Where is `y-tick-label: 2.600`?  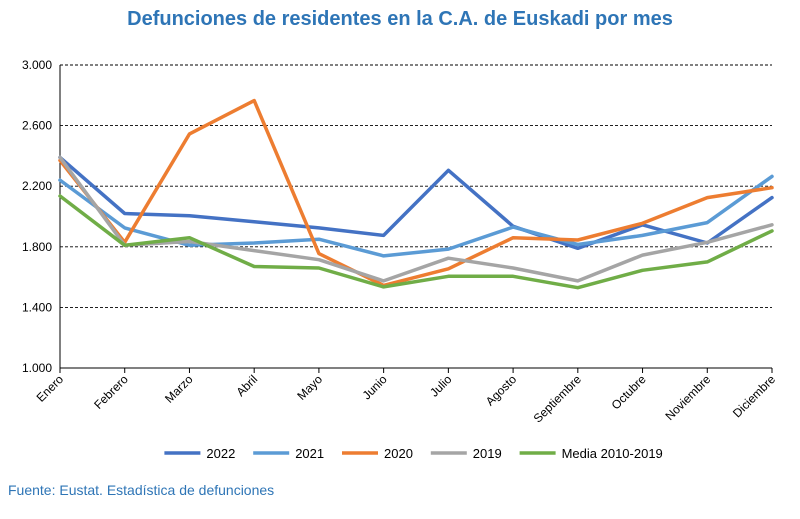
y-tick-label: 2.600 is located at coordinates (37, 126).